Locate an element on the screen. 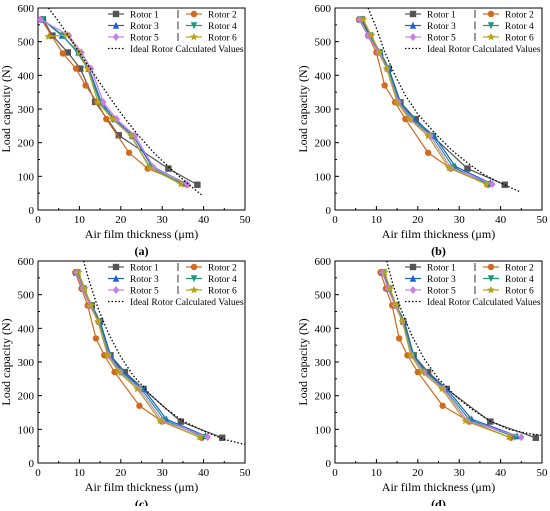 The height and width of the screenshot is (511, 550). panel-label: (d) is located at coordinates (438, 501).